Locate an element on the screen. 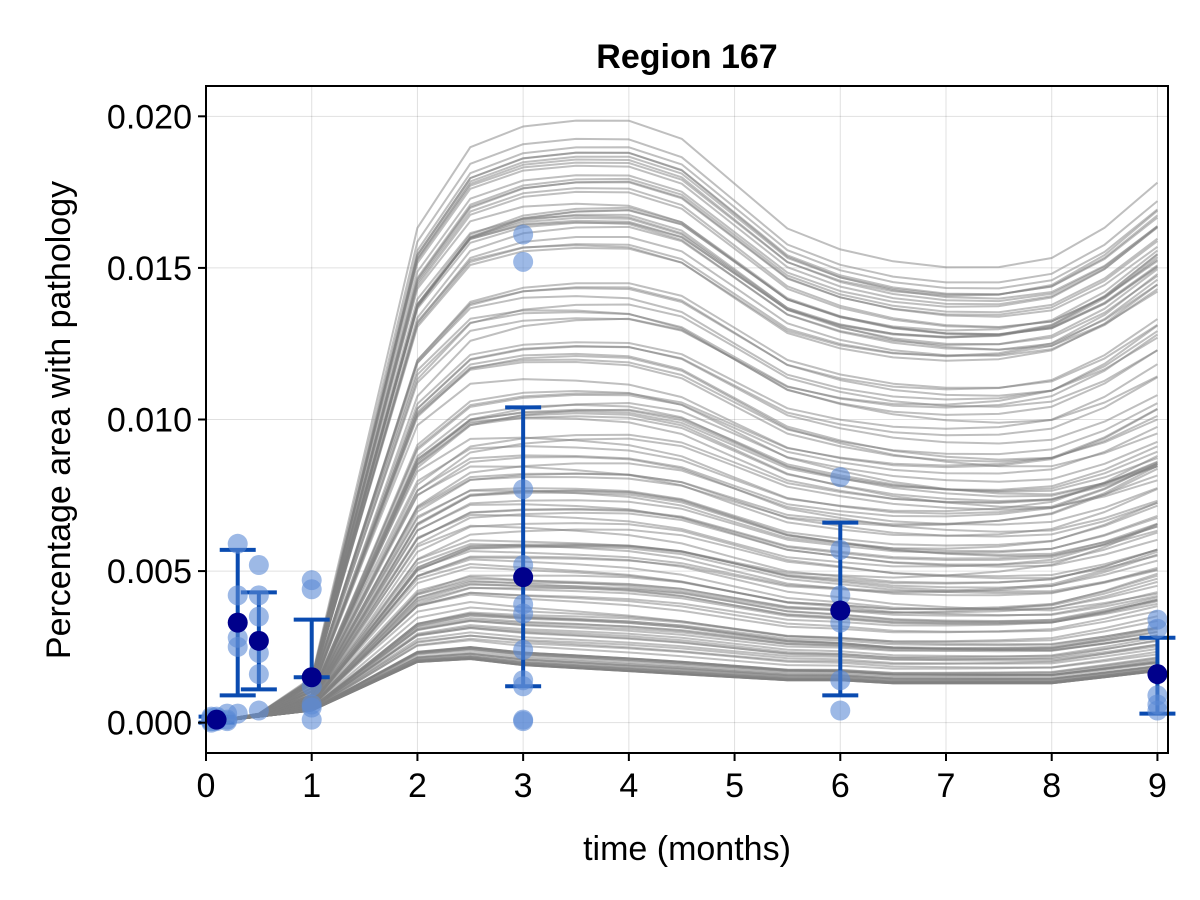 The width and height of the screenshot is (1200, 900). x-tick-label: 5 is located at coordinates (734, 786).